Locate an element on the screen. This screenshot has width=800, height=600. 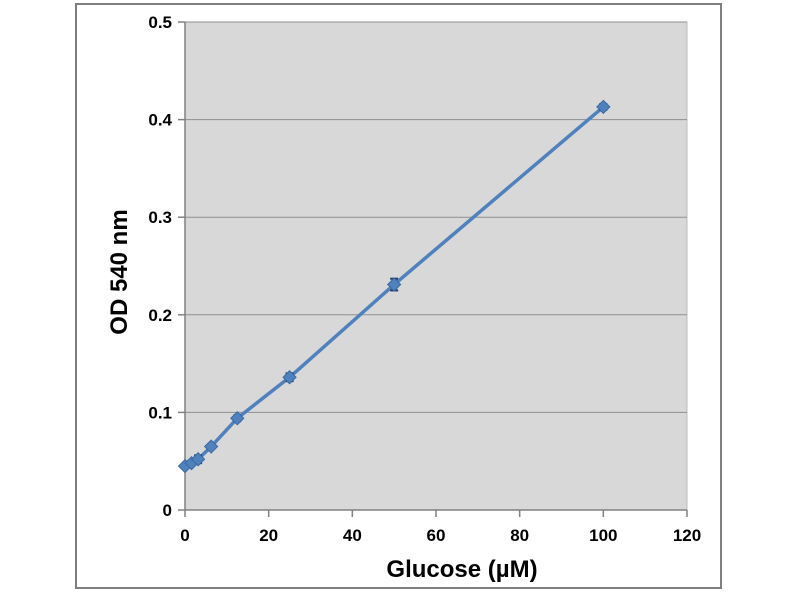
y-axis-title: OD 540 nm is located at coordinates (119, 272).